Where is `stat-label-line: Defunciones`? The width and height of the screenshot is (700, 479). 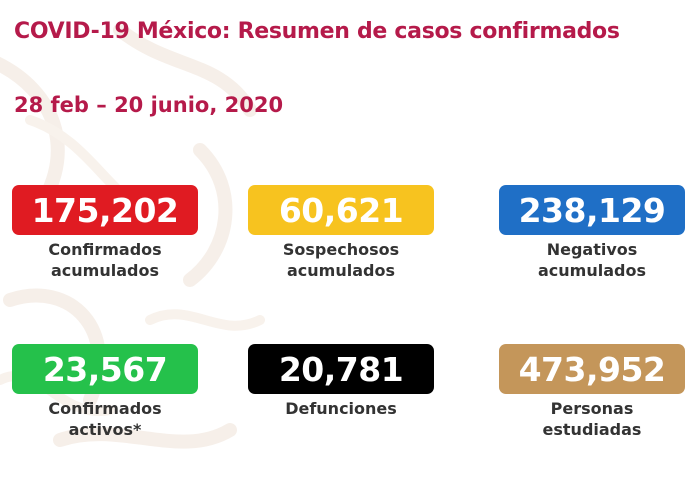
stat-label-line: Defunciones is located at coordinates (341, 408).